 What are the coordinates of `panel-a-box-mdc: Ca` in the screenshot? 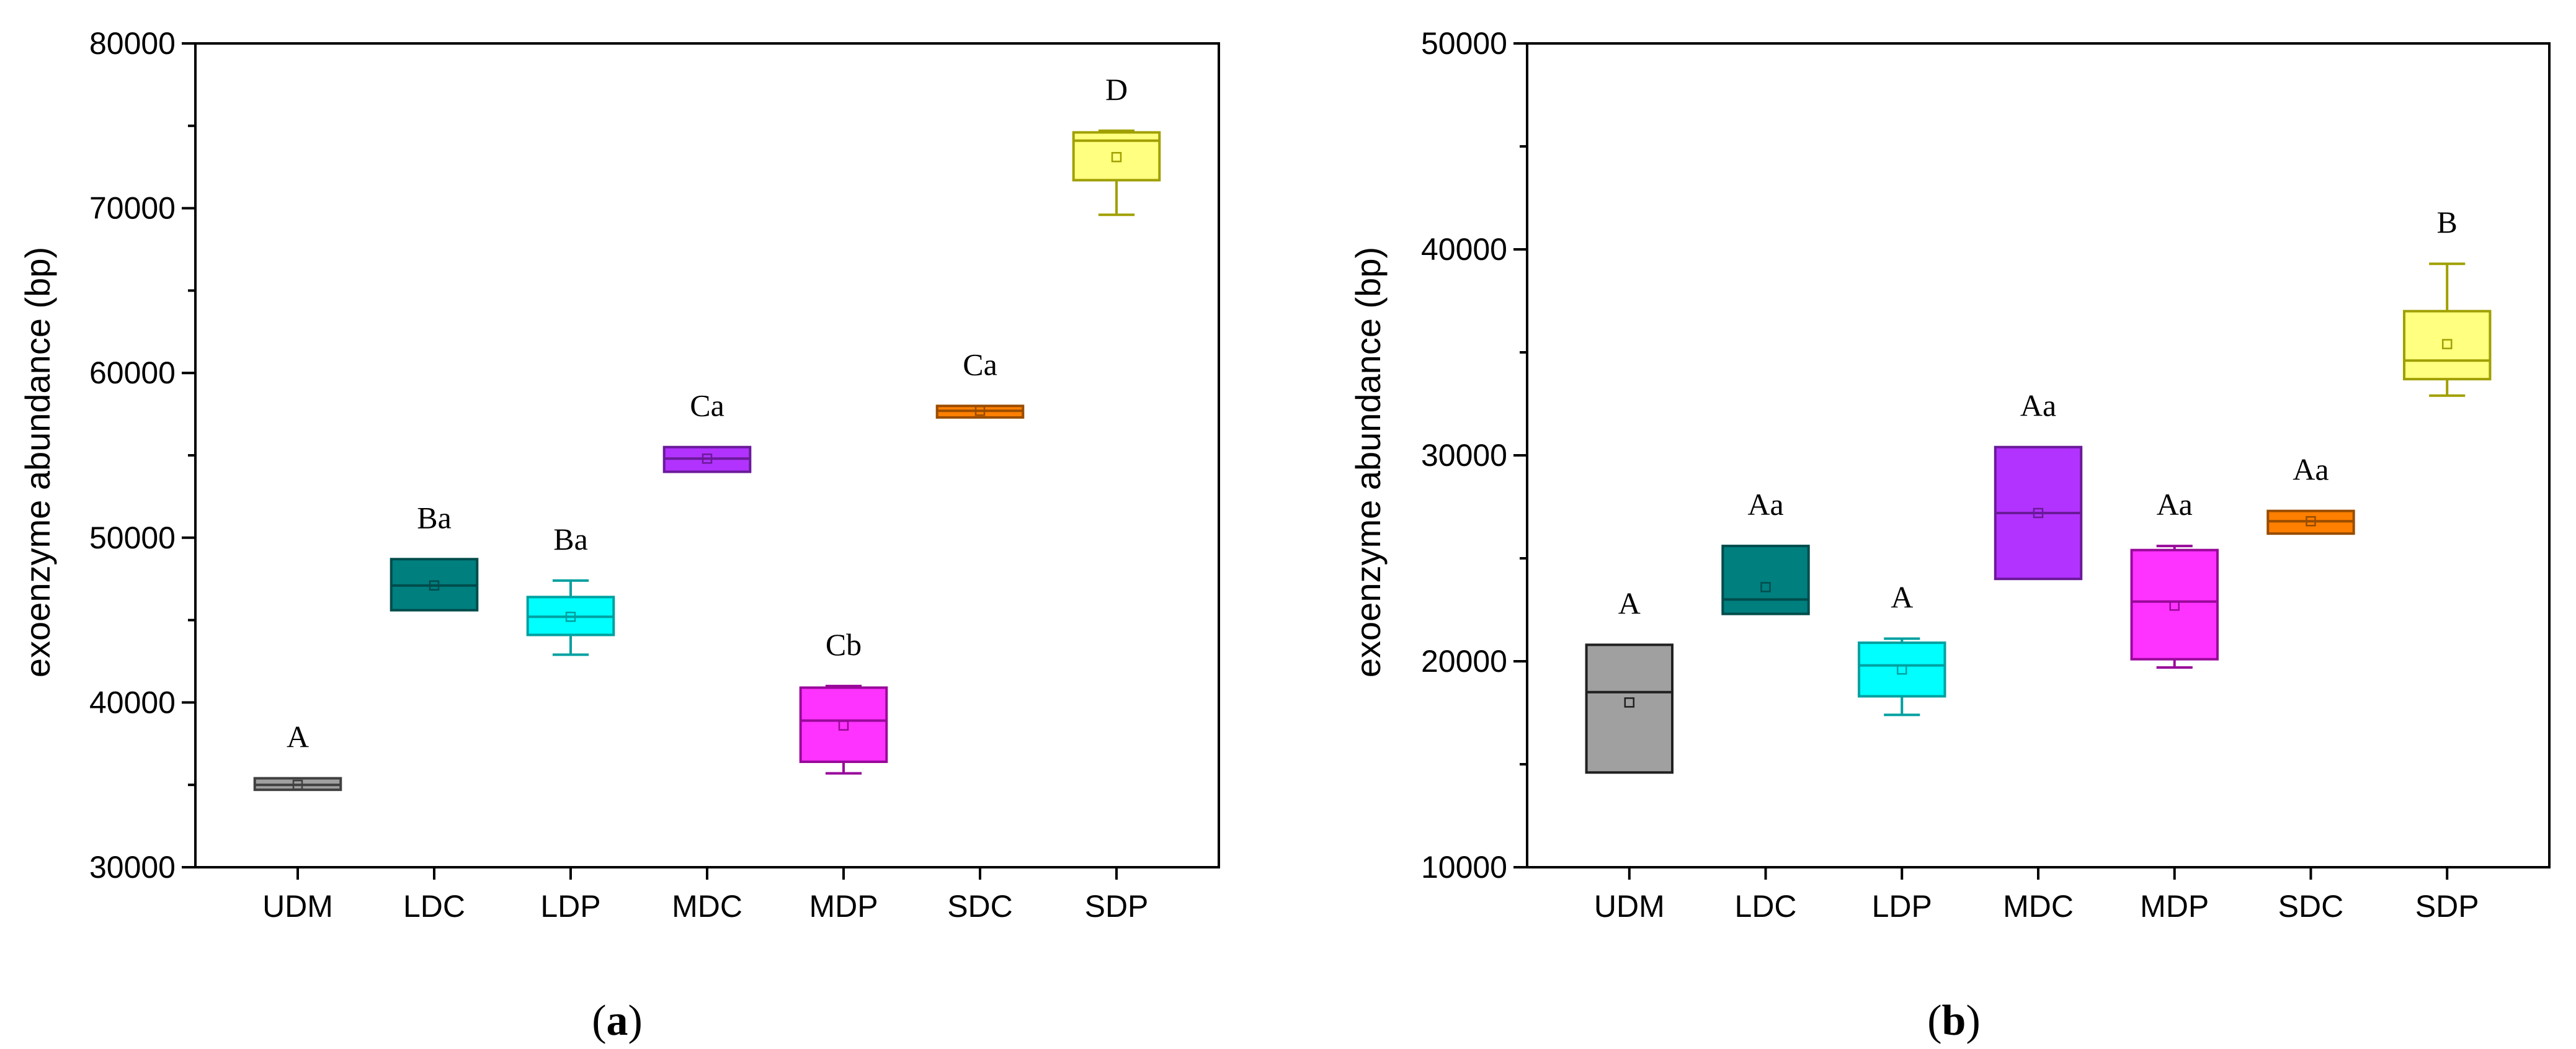 It's located at (707, 431).